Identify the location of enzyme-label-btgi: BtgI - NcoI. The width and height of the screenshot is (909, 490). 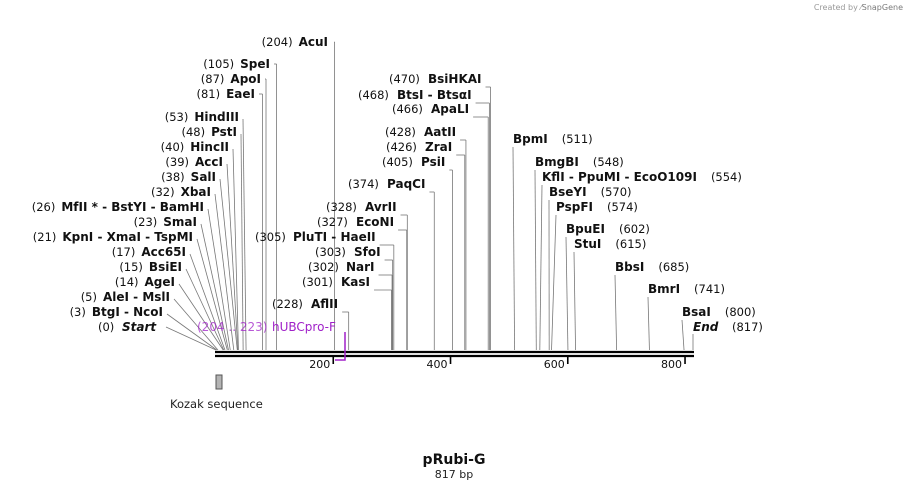
(127, 312).